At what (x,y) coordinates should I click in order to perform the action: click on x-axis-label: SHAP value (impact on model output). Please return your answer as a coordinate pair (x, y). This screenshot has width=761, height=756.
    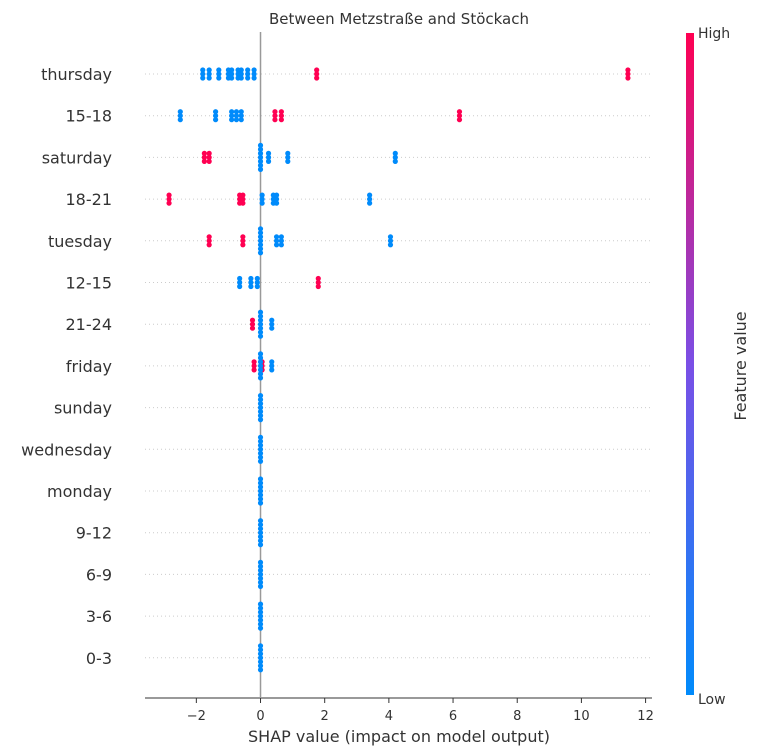
    Looking at the image, I should click on (399, 736).